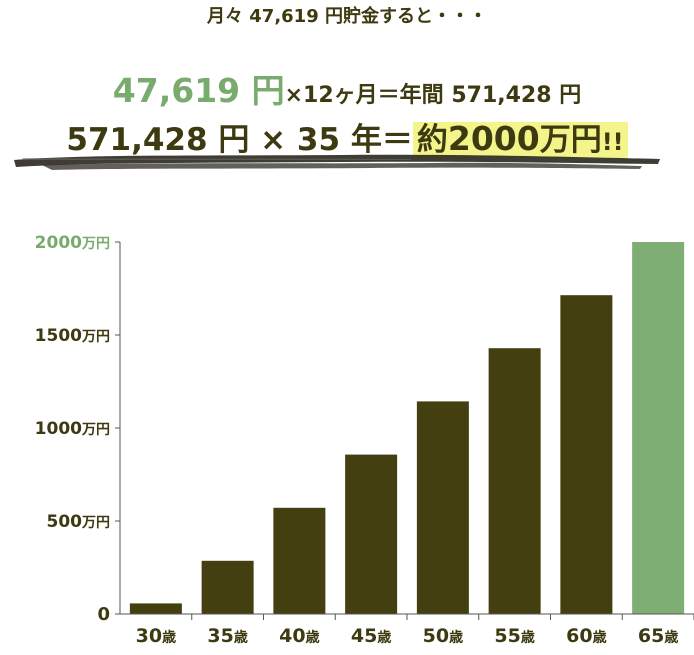  Describe the element at coordinates (433, 95) in the screenshot. I see `annual-calc-text: ×12ヶ月＝年間 571,428 円` at that location.